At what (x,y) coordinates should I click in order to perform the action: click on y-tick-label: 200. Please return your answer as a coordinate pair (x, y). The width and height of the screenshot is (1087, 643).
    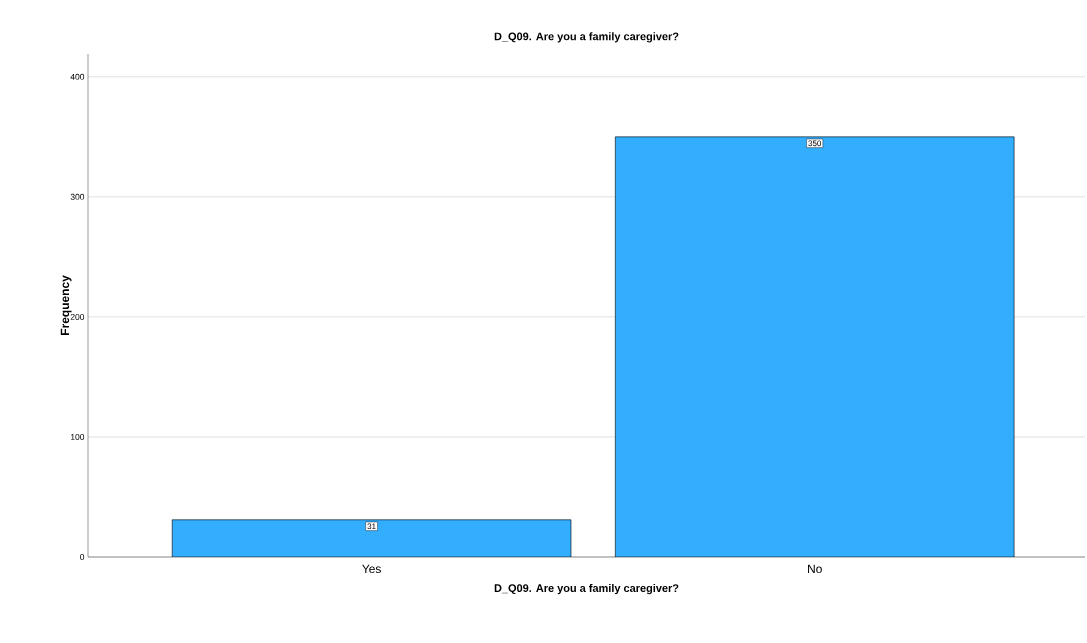
    Looking at the image, I should click on (77, 316).